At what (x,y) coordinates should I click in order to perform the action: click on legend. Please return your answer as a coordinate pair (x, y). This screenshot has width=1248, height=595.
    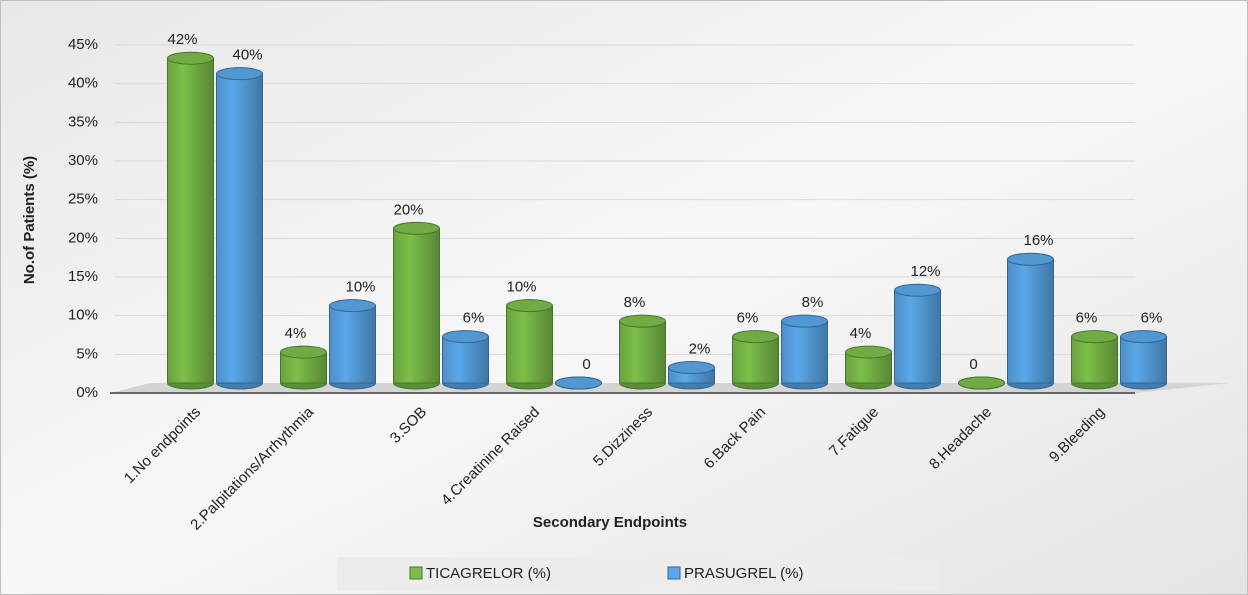
    Looking at the image, I should click on (637, 573).